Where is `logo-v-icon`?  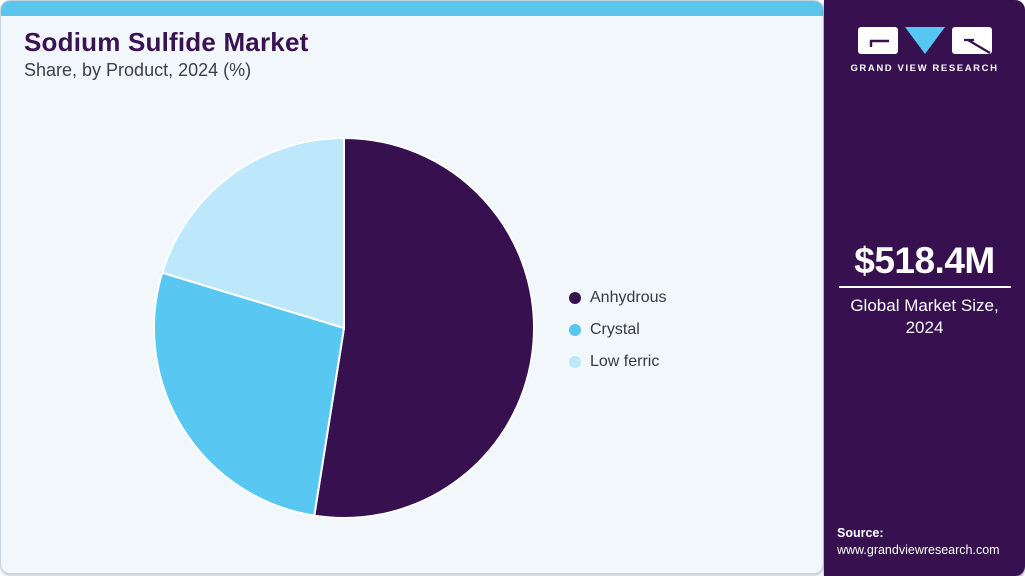 logo-v-icon is located at coordinates (924, 40).